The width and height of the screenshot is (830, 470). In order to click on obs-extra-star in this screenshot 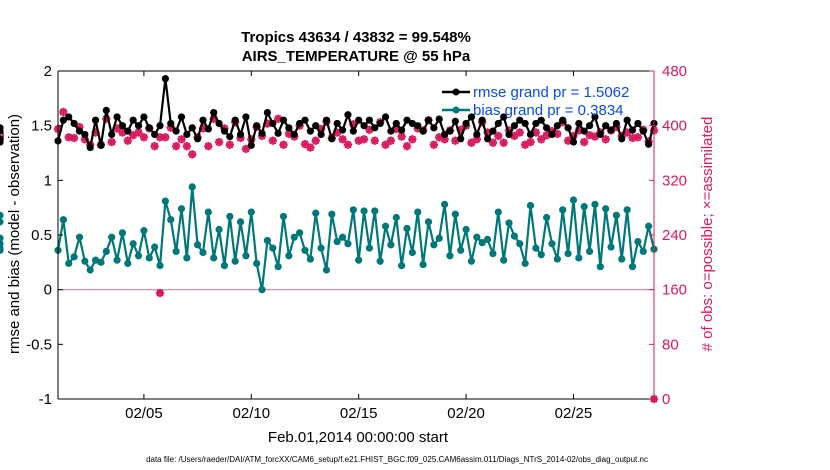, I will do `click(160, 293)`.